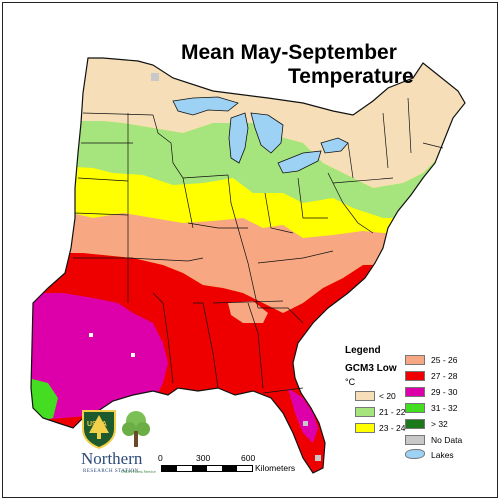  Describe the element at coordinates (350, 382) in the screenshot. I see `legend-unit: °C` at that location.